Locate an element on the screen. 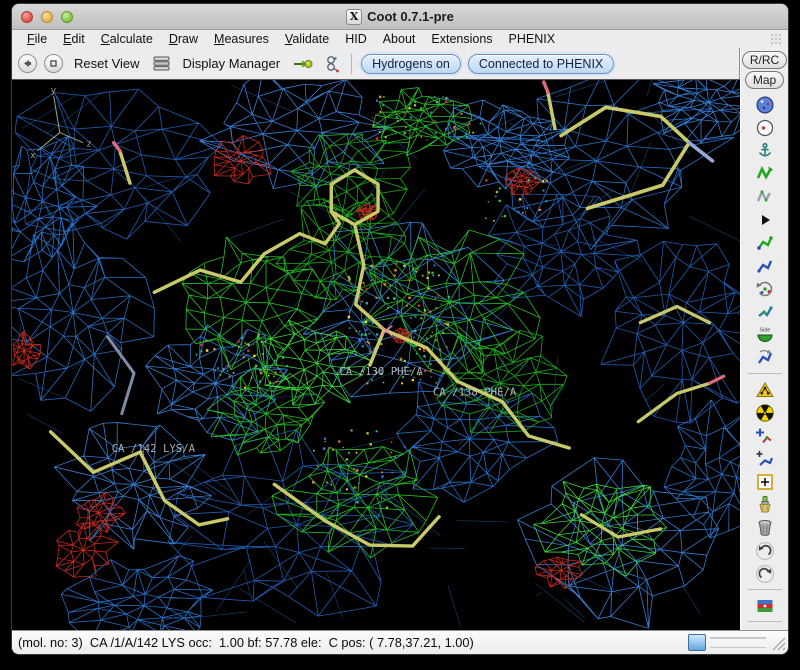  real-space-refine-icon is located at coordinates (765, 173).